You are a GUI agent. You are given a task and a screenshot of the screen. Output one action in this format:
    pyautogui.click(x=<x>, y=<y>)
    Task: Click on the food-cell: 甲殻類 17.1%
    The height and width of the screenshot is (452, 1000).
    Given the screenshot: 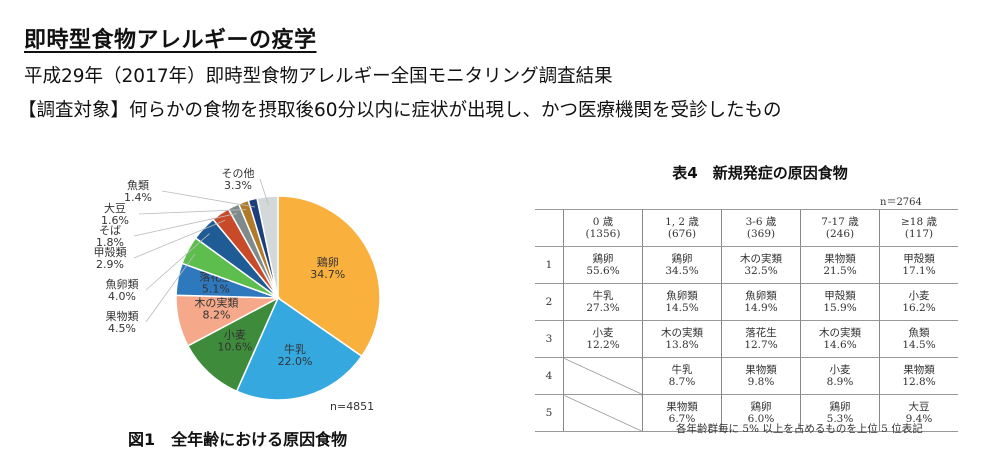 What is the action you would take?
    pyautogui.click(x=918, y=265)
    